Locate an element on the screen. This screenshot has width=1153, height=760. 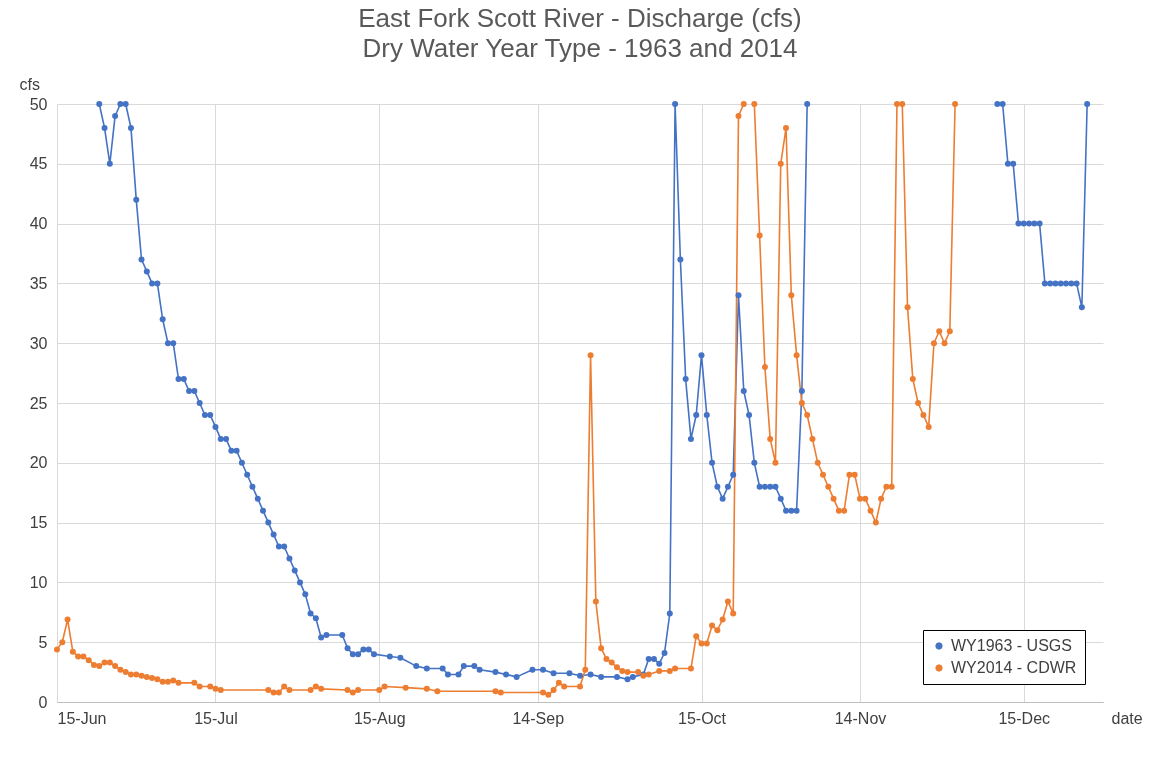
y-tick-label: 50 is located at coordinates (38, 104).